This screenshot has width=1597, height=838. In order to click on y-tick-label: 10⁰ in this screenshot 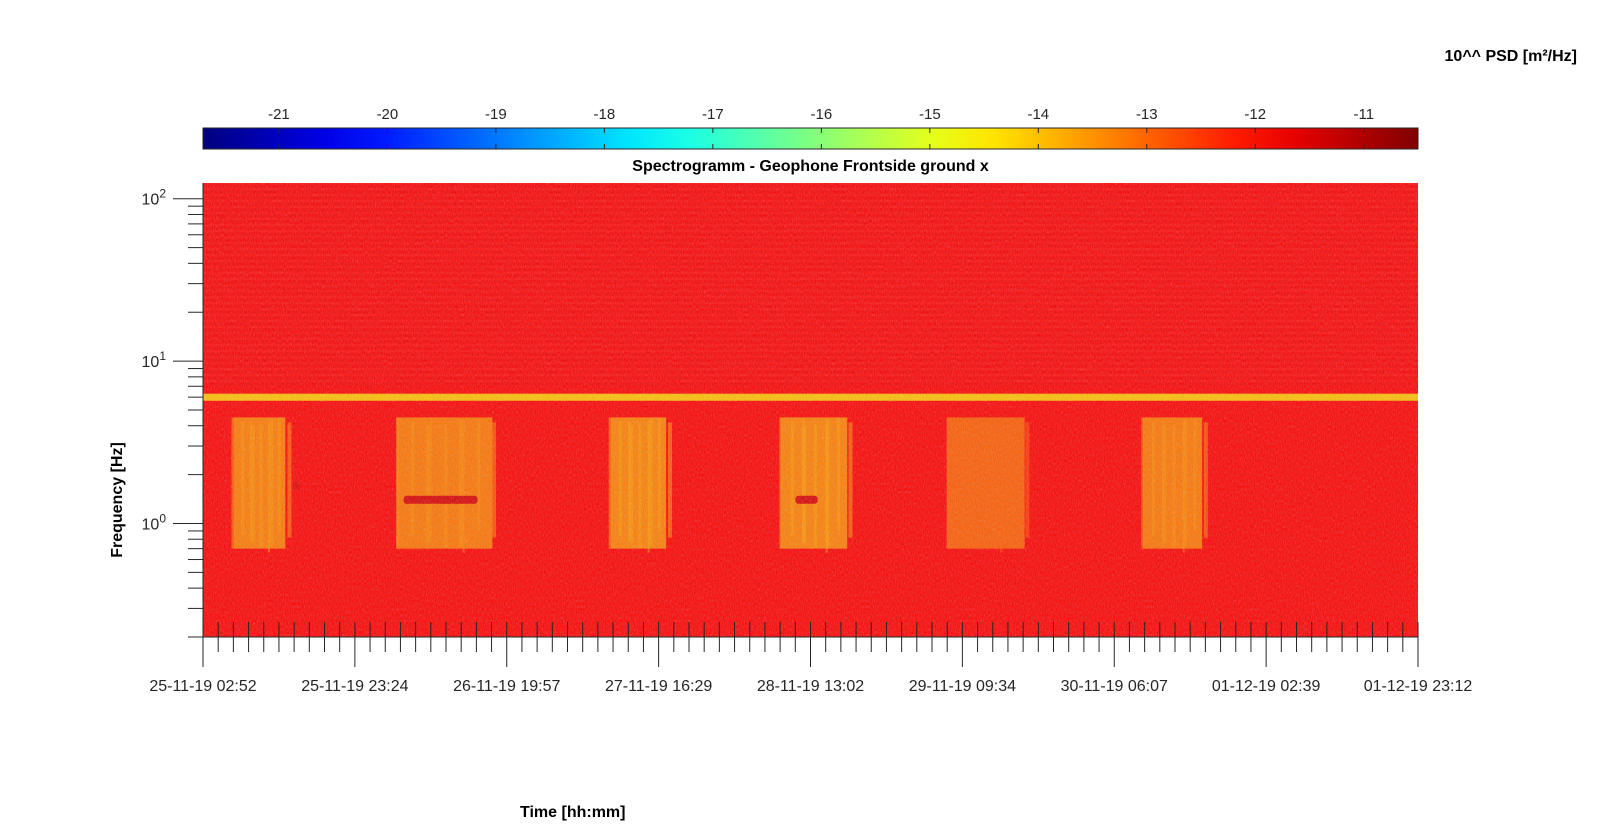, I will do `click(154, 523)`.